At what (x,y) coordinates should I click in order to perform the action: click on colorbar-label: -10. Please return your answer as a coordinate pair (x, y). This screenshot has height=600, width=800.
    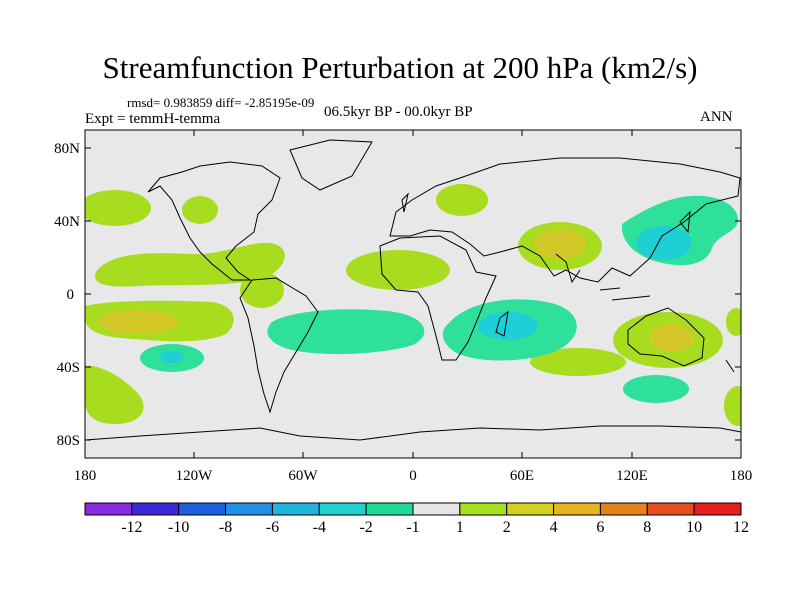
    Looking at the image, I should click on (178, 527).